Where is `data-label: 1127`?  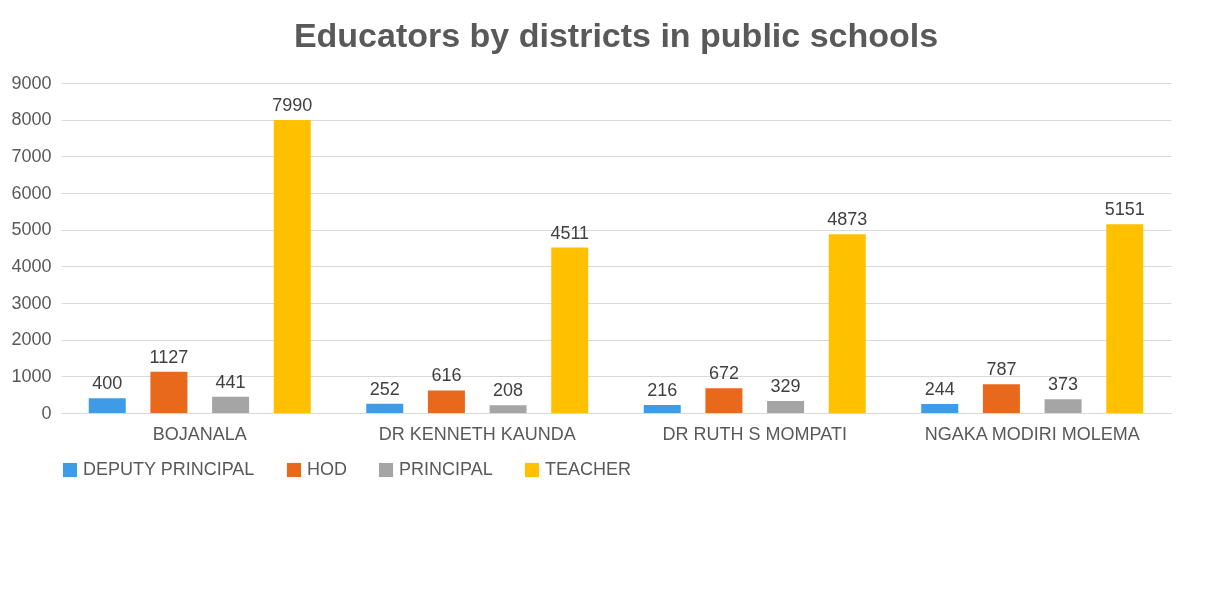
data-label: 1127 is located at coordinates (169, 356).